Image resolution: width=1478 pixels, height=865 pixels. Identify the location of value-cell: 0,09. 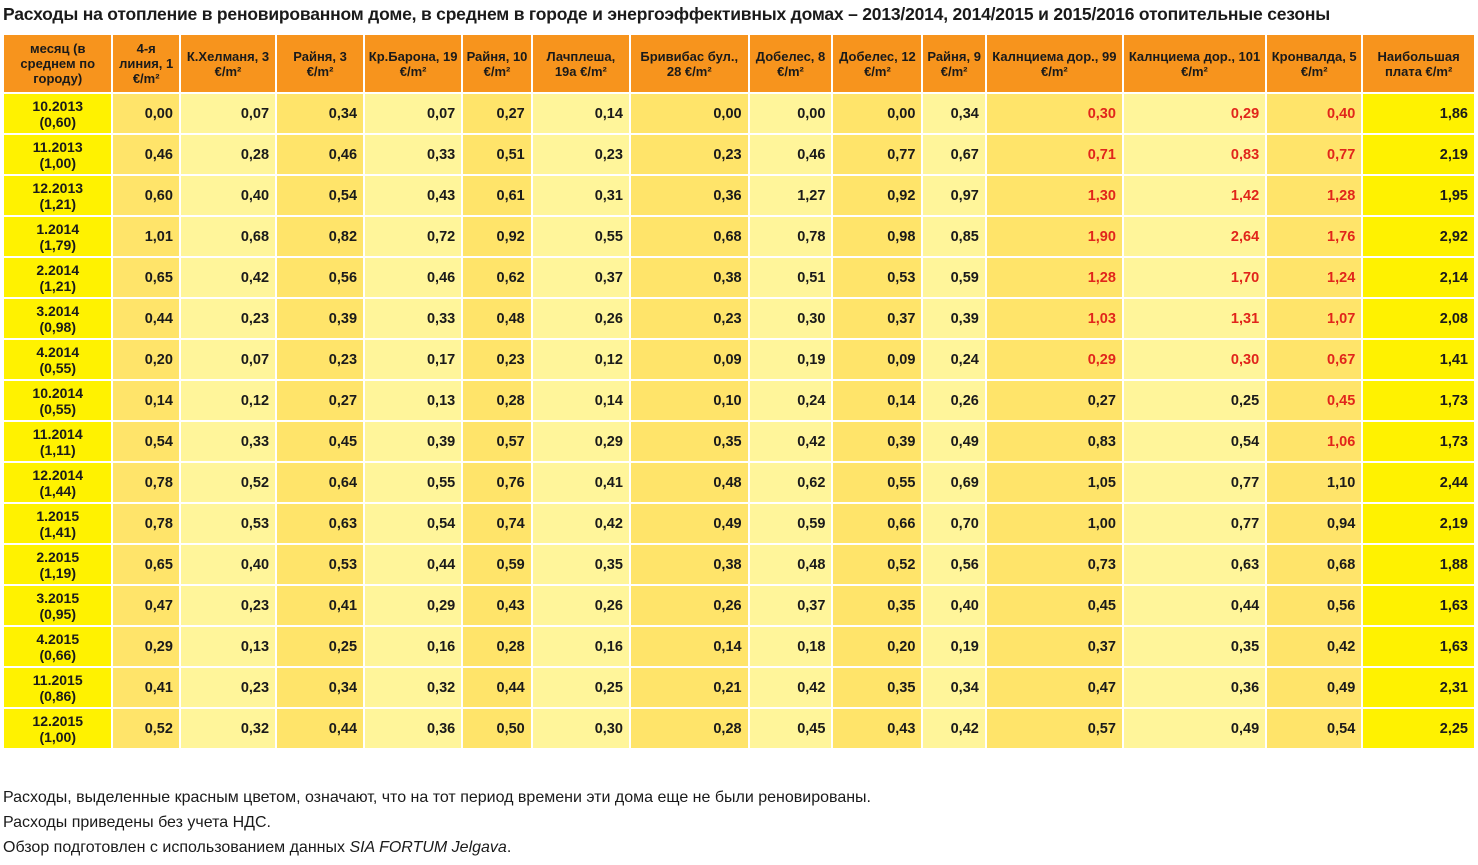
(877, 359).